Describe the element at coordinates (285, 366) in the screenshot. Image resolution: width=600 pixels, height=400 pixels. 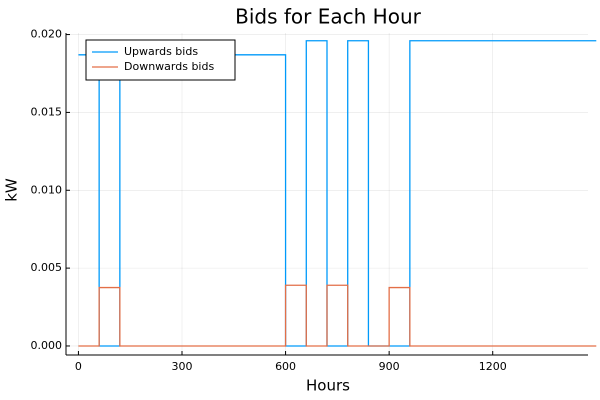
I see `x-tick-label: 600` at that location.